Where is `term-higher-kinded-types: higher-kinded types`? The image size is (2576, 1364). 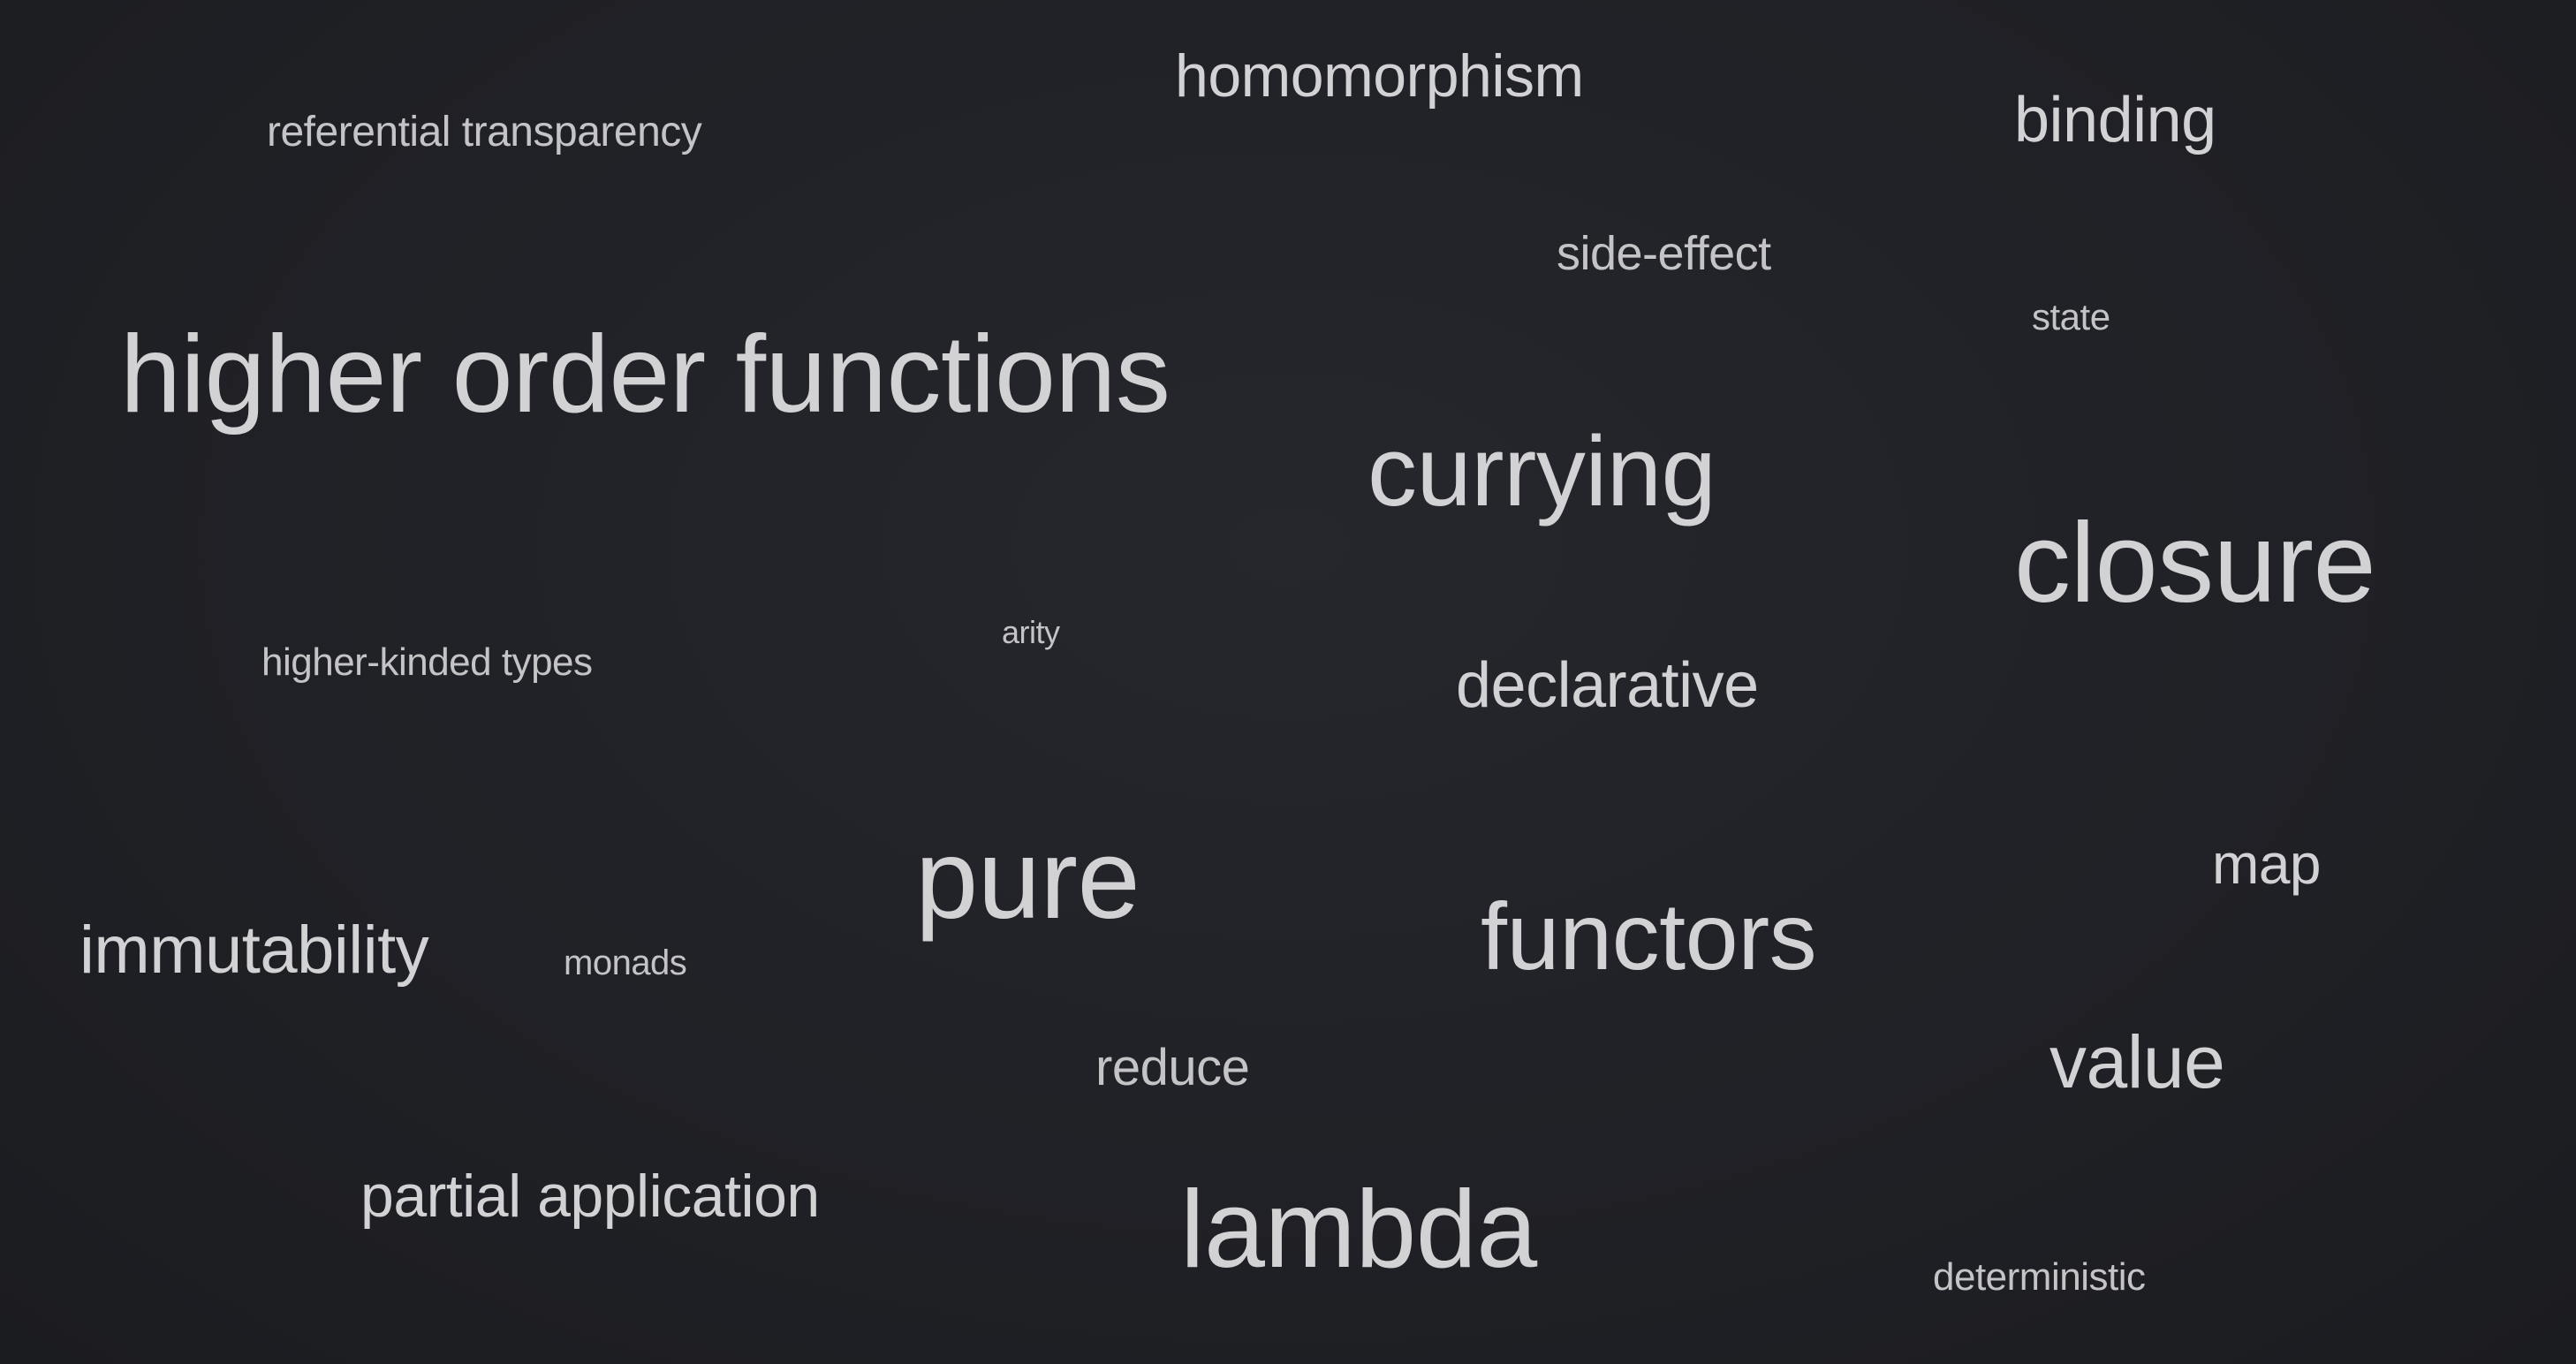 term-higher-kinded-types: higher-kinded types is located at coordinates (427, 662).